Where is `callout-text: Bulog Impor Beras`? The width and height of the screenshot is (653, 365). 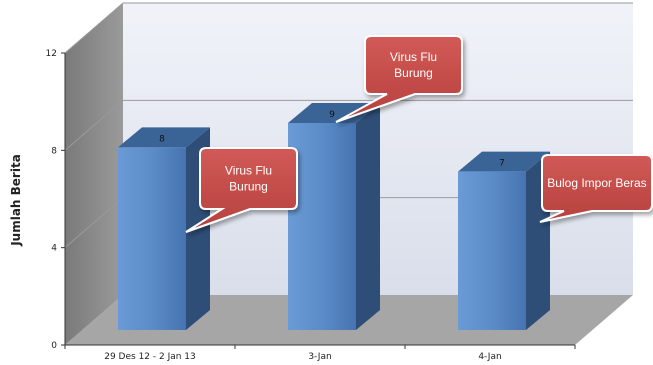
callout-text: Bulog Impor Beras is located at coordinates (596, 183).